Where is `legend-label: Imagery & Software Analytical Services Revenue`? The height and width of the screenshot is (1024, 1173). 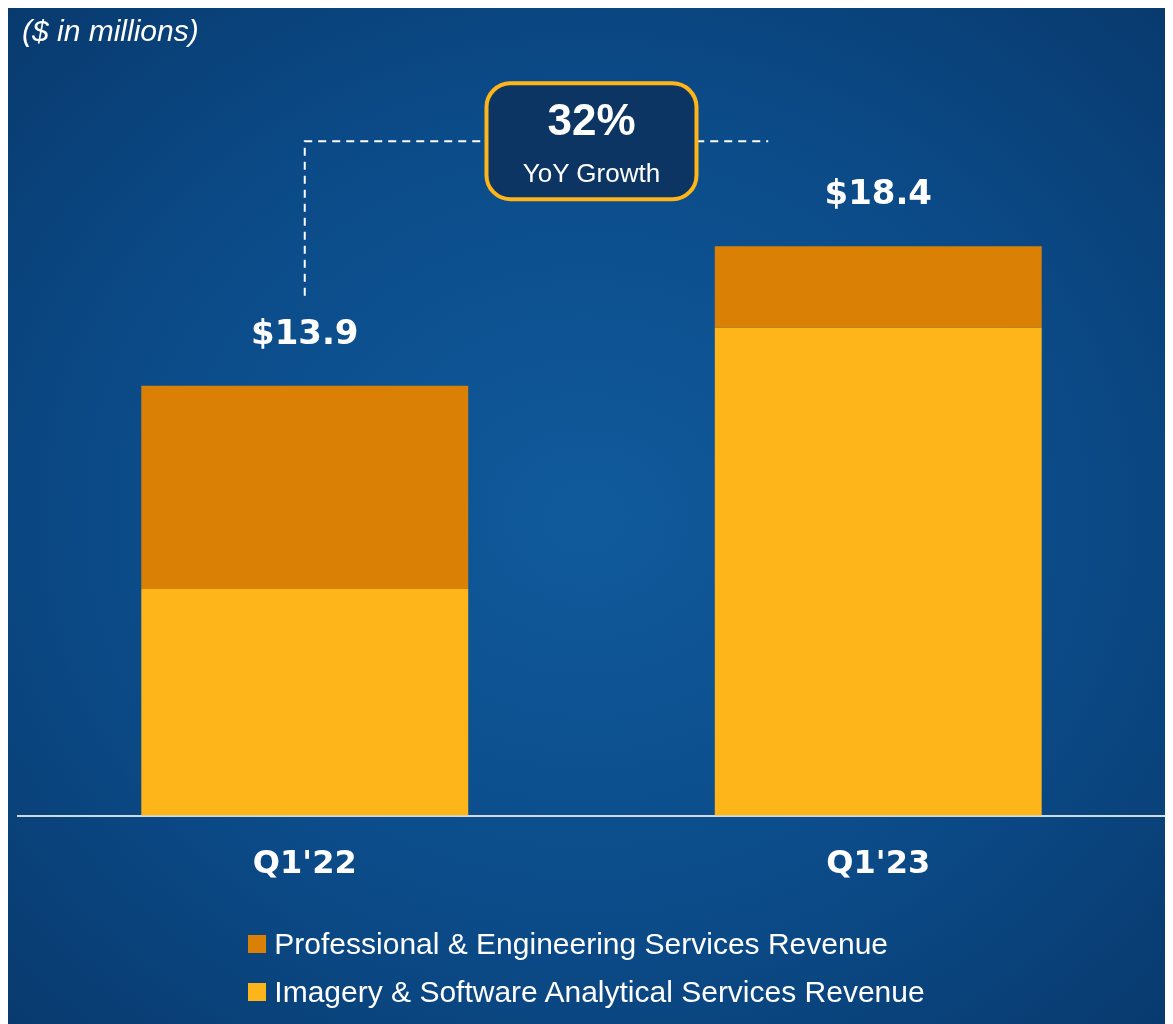 legend-label: Imagery & Software Analytical Services Revenue is located at coordinates (599, 992).